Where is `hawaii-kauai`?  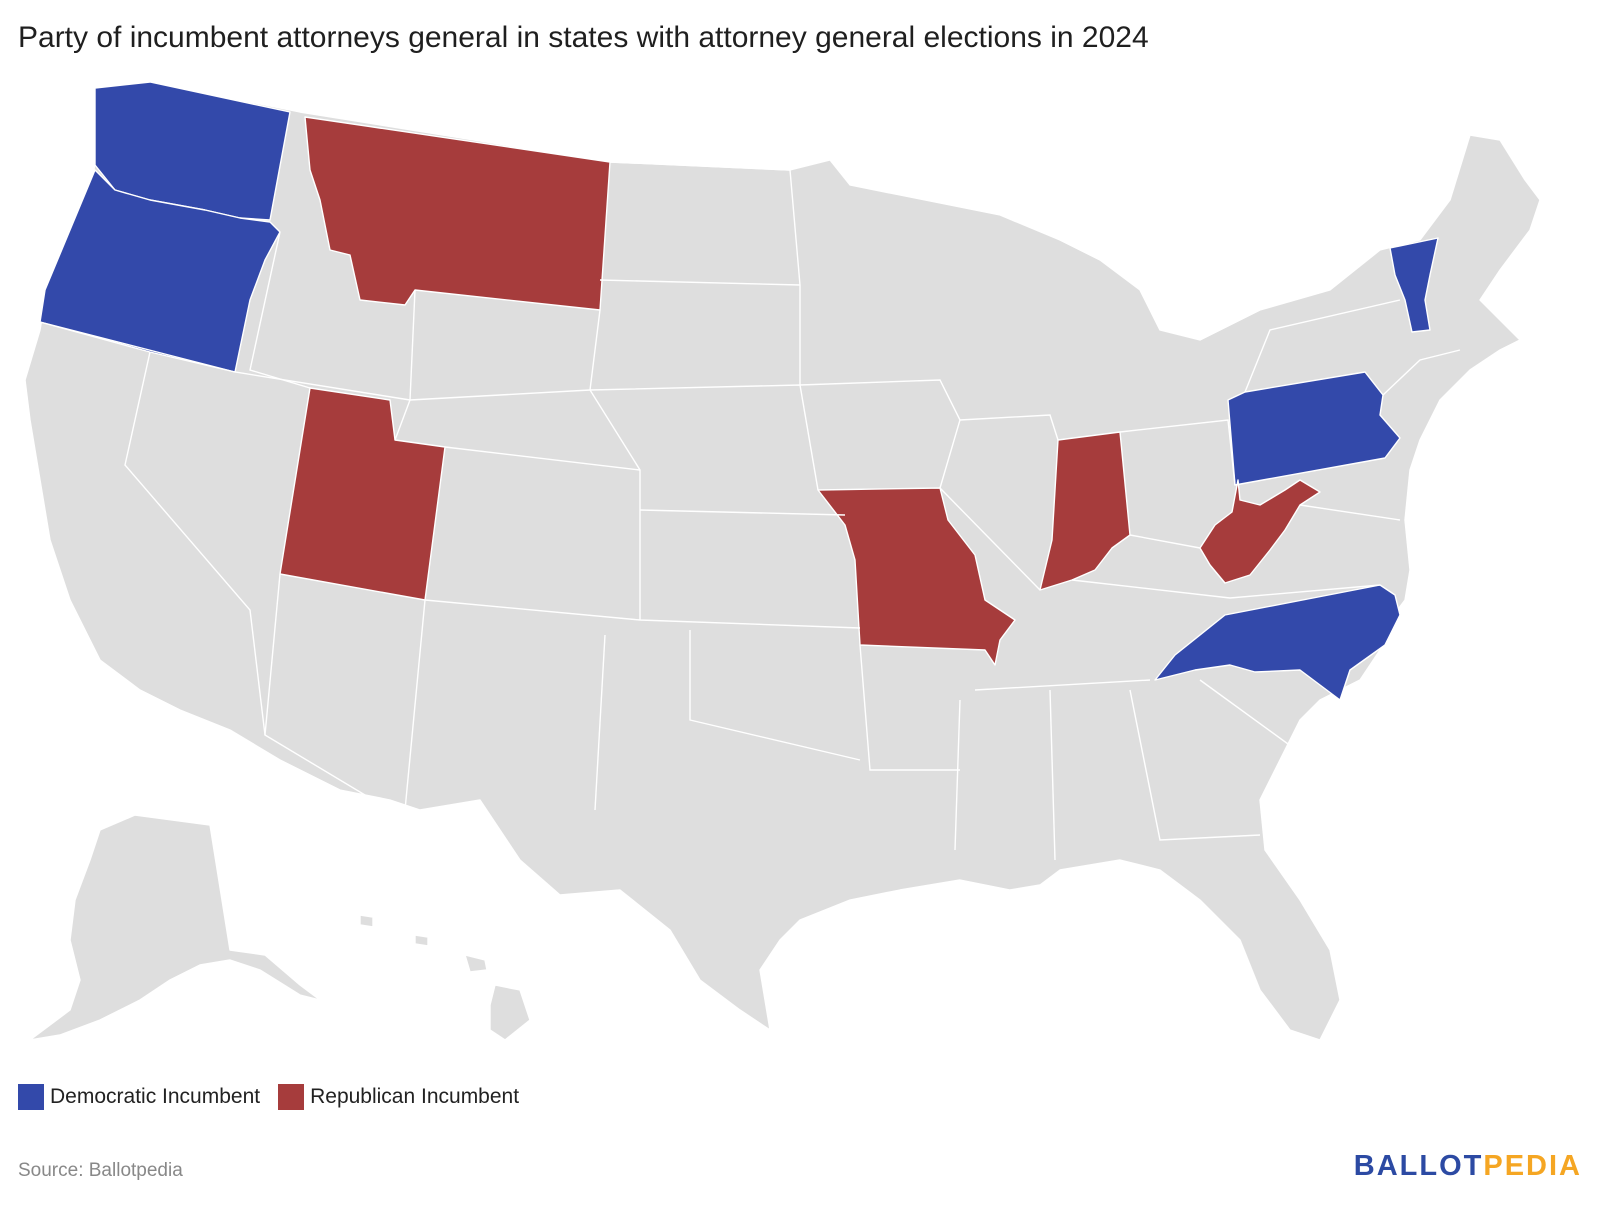
hawaii-kauai is located at coordinates (366, 921).